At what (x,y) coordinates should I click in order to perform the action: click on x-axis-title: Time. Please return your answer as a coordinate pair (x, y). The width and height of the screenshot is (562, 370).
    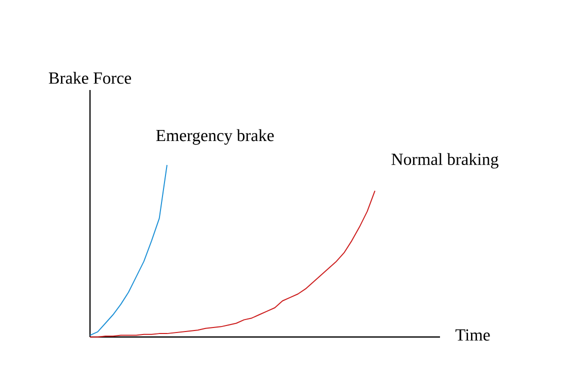
    Looking at the image, I should click on (473, 335).